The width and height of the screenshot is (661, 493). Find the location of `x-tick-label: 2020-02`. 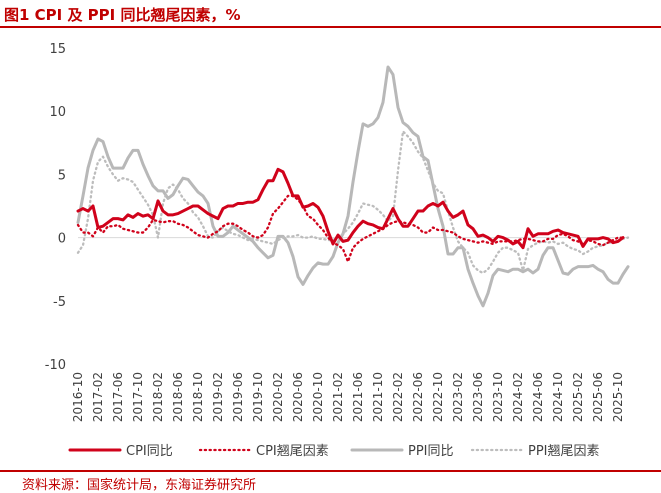

x-tick-label: 2020-02 is located at coordinates (278, 397).